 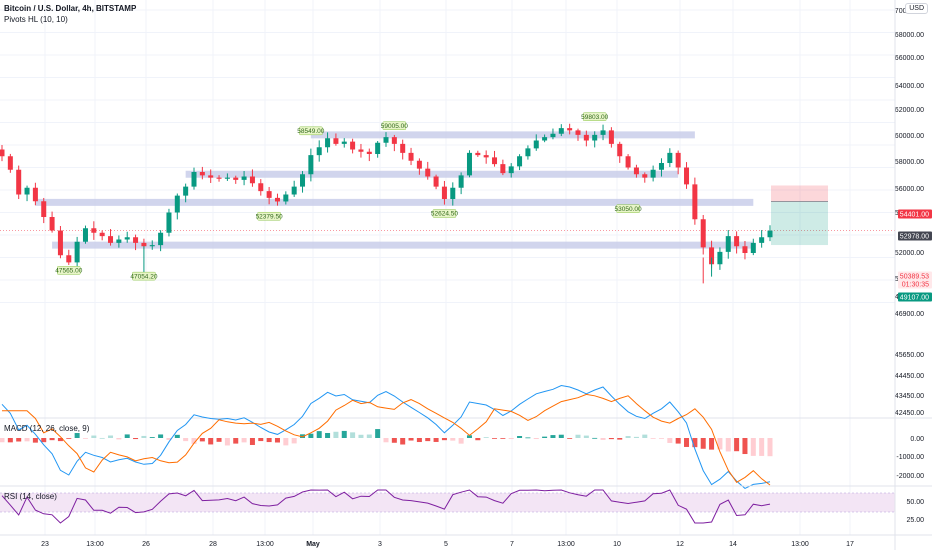 I want to click on currency-badge: USD, so click(x=916, y=8).